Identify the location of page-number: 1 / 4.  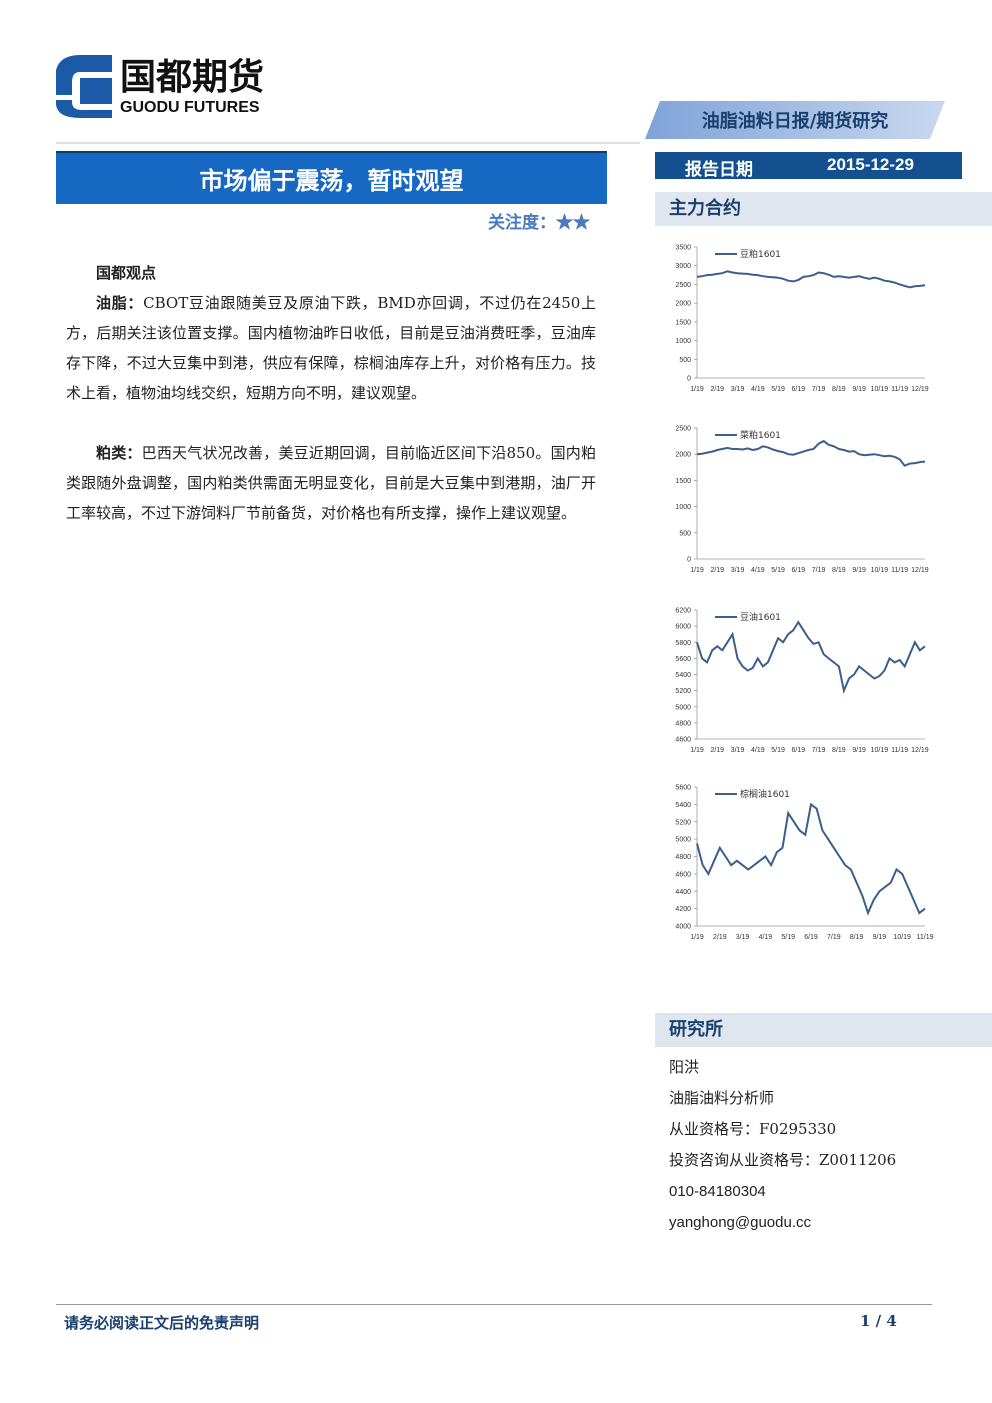
(878, 1321).